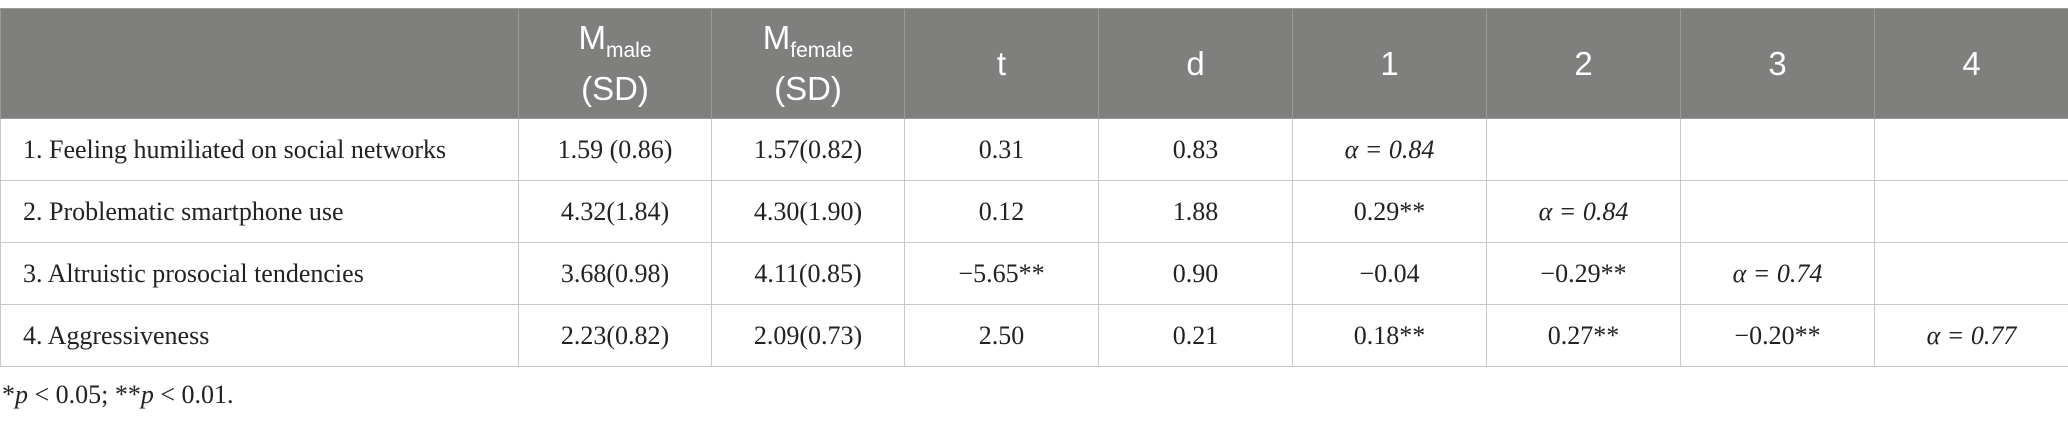  Describe the element at coordinates (8, 394) in the screenshot. I see `footnote-star: *` at that location.